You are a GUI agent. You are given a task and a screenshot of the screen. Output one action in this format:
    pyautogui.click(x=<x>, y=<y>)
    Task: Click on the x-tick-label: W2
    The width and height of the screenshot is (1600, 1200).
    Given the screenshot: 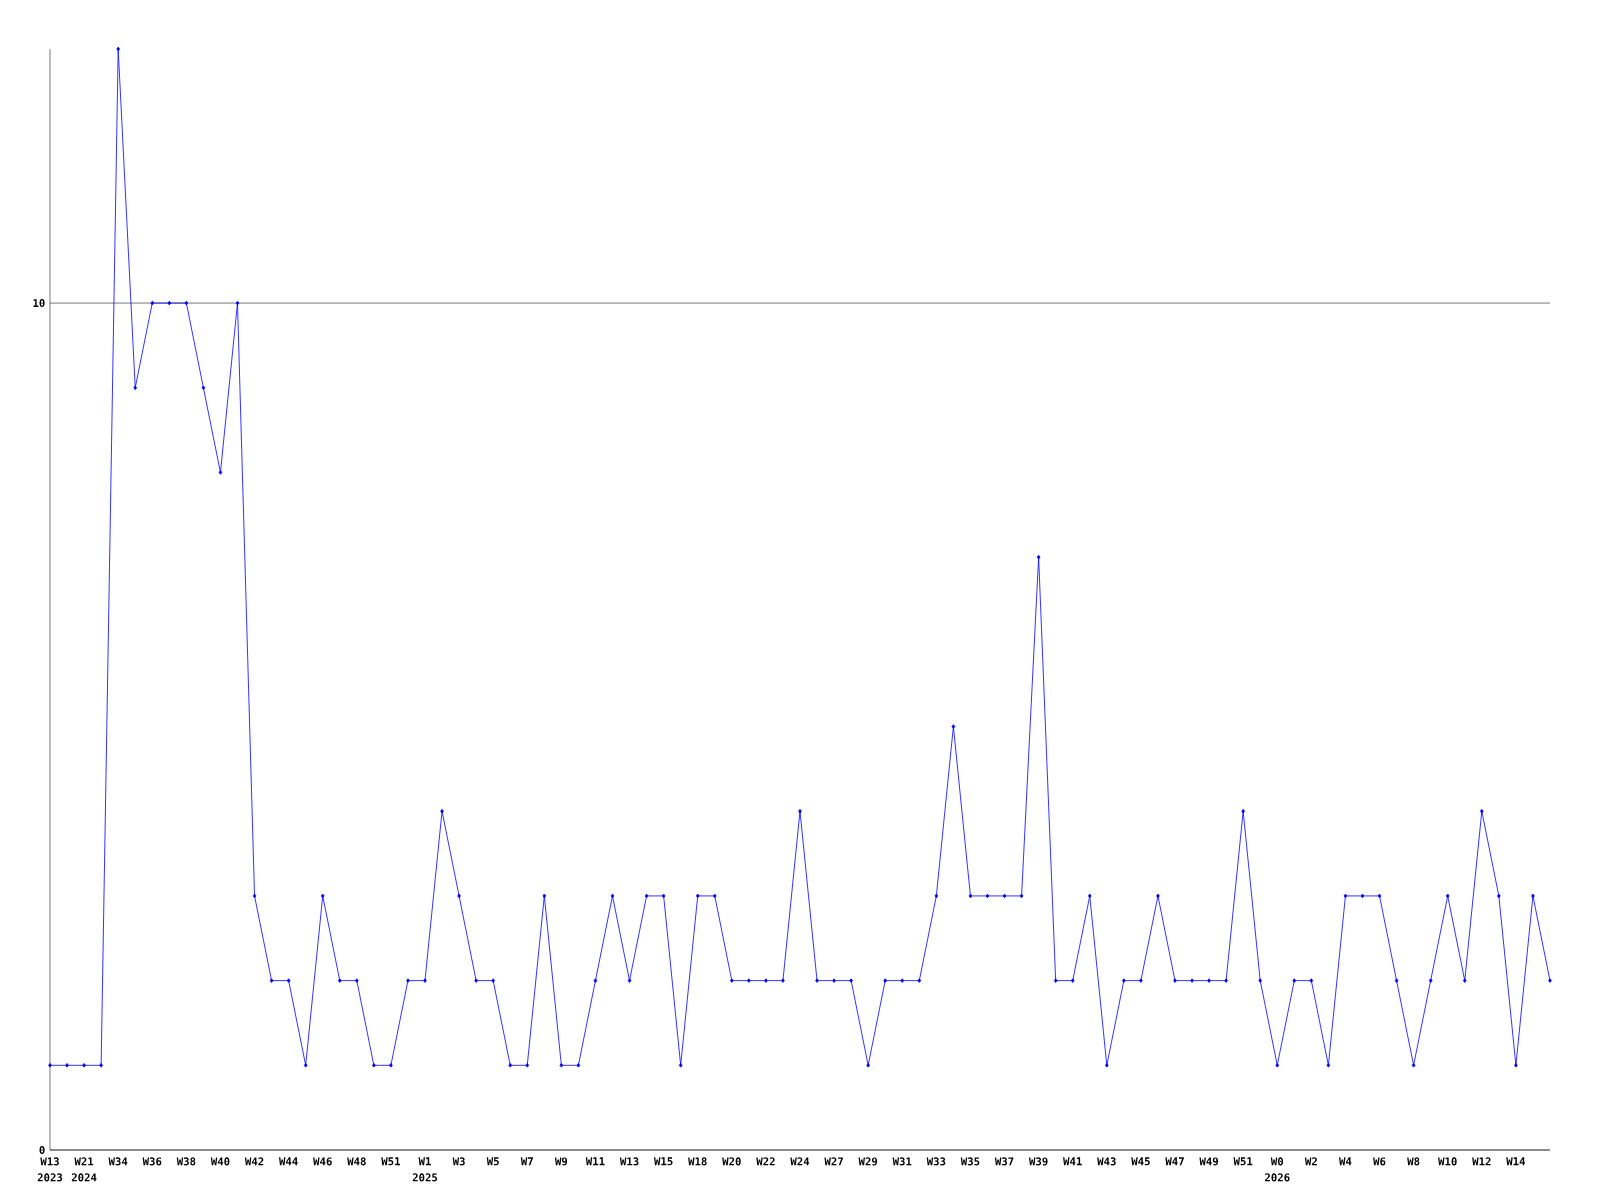 What is the action you would take?
    pyautogui.click(x=1310, y=1161)
    